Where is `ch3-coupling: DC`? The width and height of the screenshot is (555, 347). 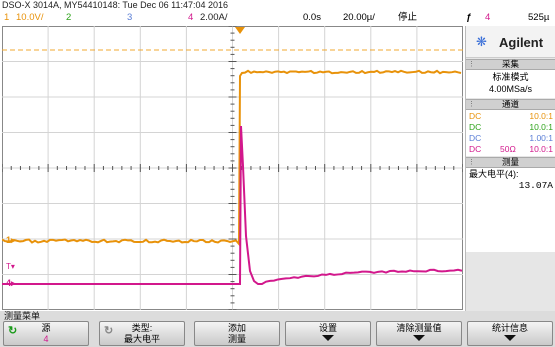 ch3-coupling: DC is located at coordinates (475, 138).